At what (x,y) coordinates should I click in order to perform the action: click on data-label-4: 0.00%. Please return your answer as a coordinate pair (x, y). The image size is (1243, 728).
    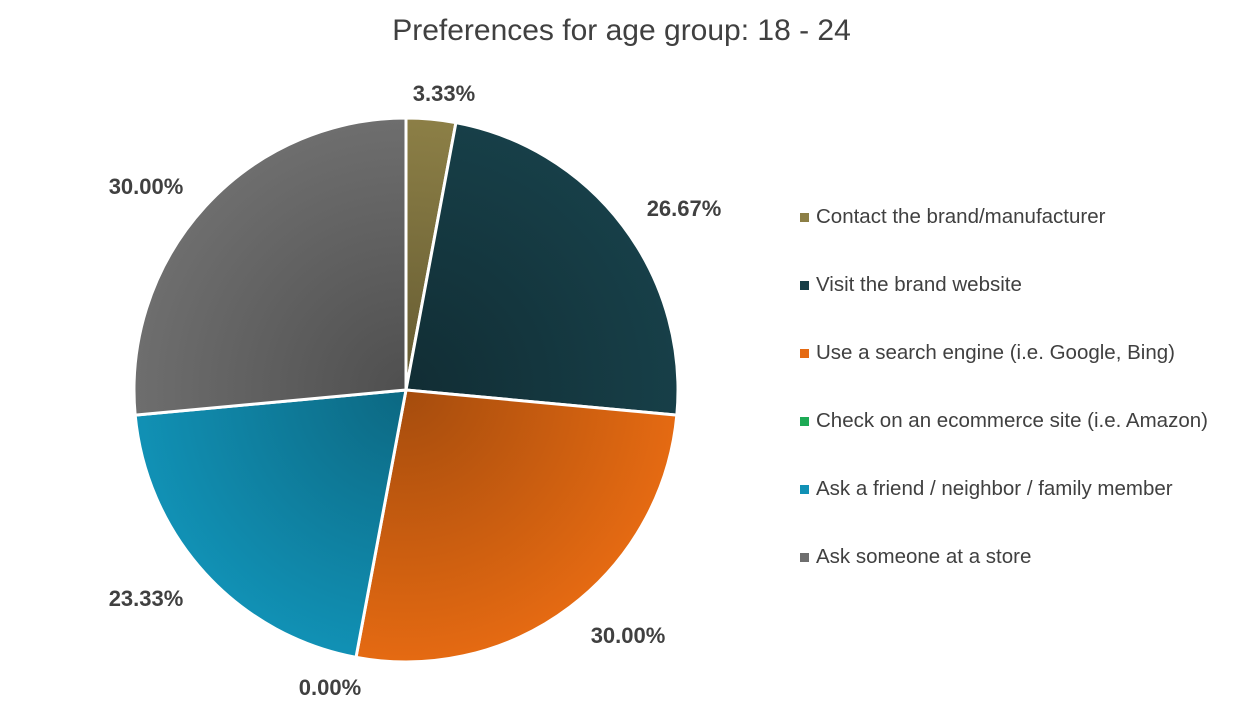
    Looking at the image, I should click on (330, 687).